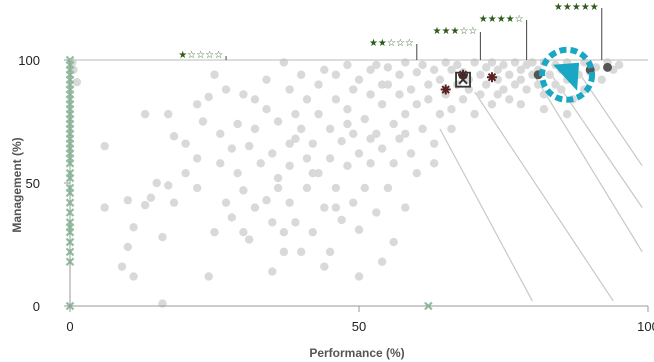  I want to click on x-axis-title: Performance (%), so click(356, 353).